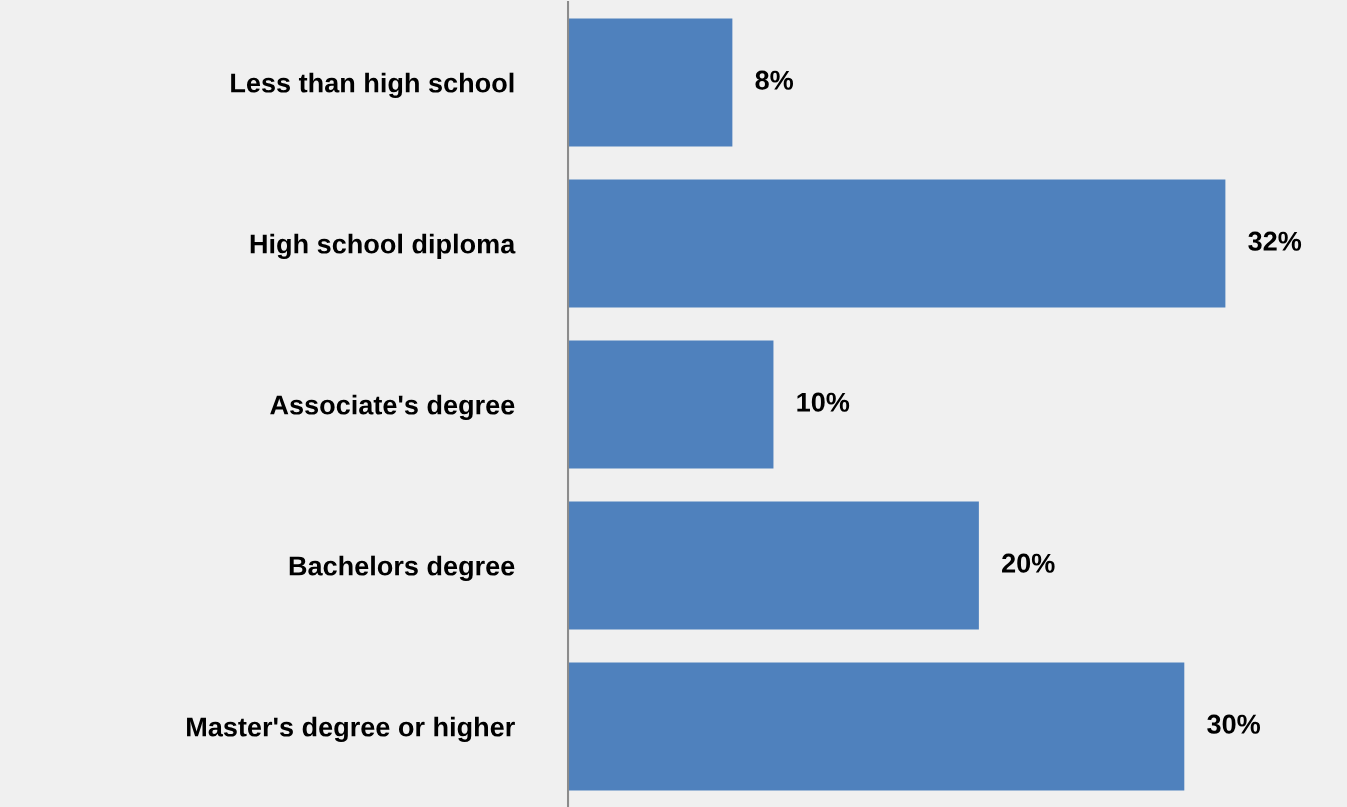  Describe the element at coordinates (1234, 724) in the screenshot. I see `data-label: 30%` at that location.